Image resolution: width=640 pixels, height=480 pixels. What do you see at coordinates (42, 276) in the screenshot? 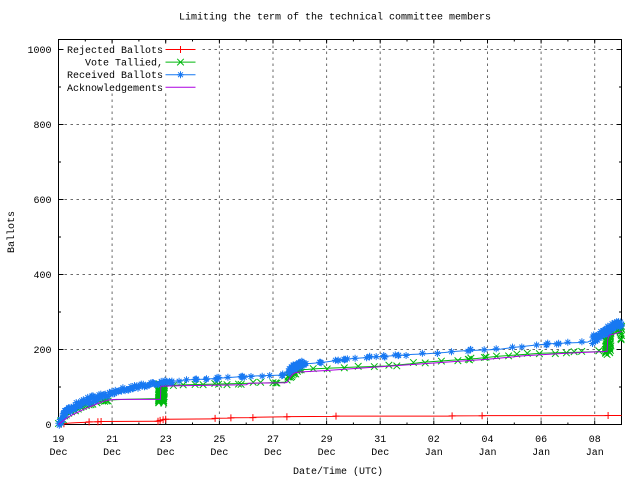
I see `svg-text: 400` at bounding box center [42, 276].